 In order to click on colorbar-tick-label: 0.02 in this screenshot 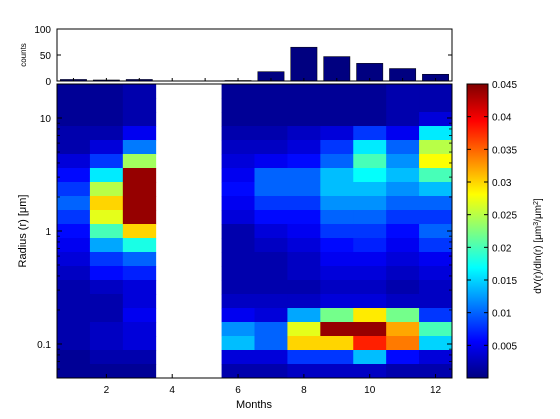, I will do `click(502, 248)`.